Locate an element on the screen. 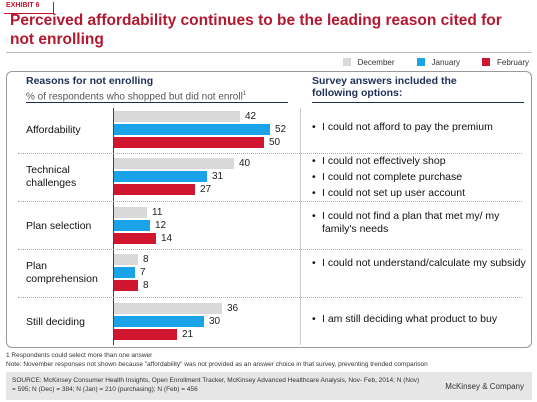 The image size is (537, 402). legend-item: February is located at coordinates (505, 62).